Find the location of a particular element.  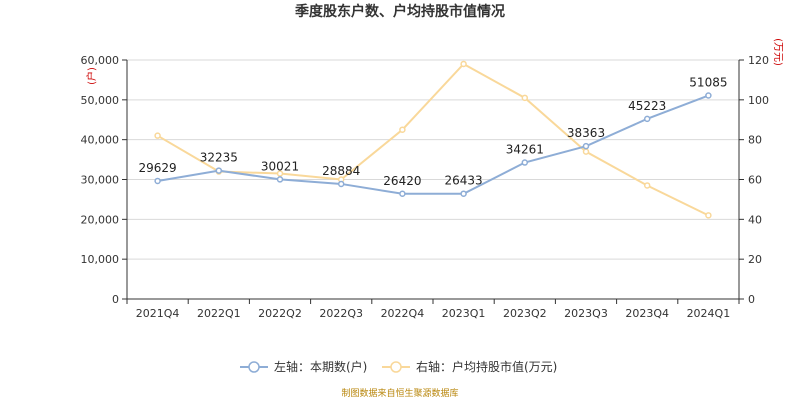

data-label: 28884 is located at coordinates (341, 171).